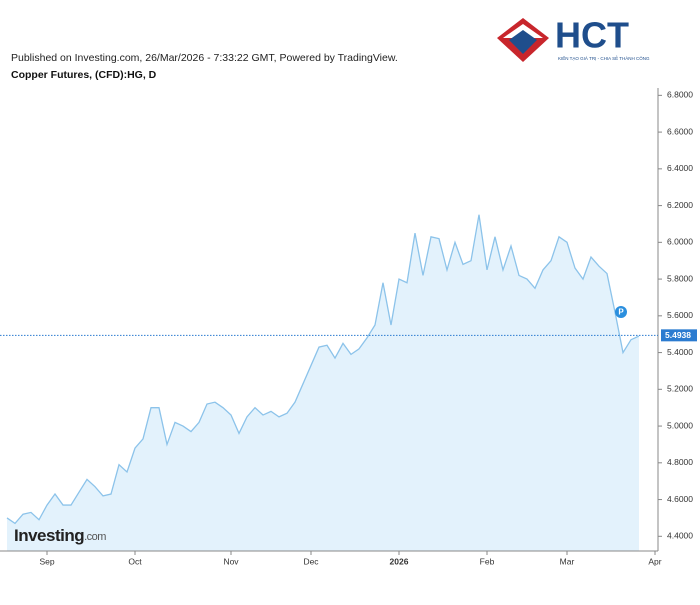  I want to click on y-tick-label: 5.6000, so click(680, 315).